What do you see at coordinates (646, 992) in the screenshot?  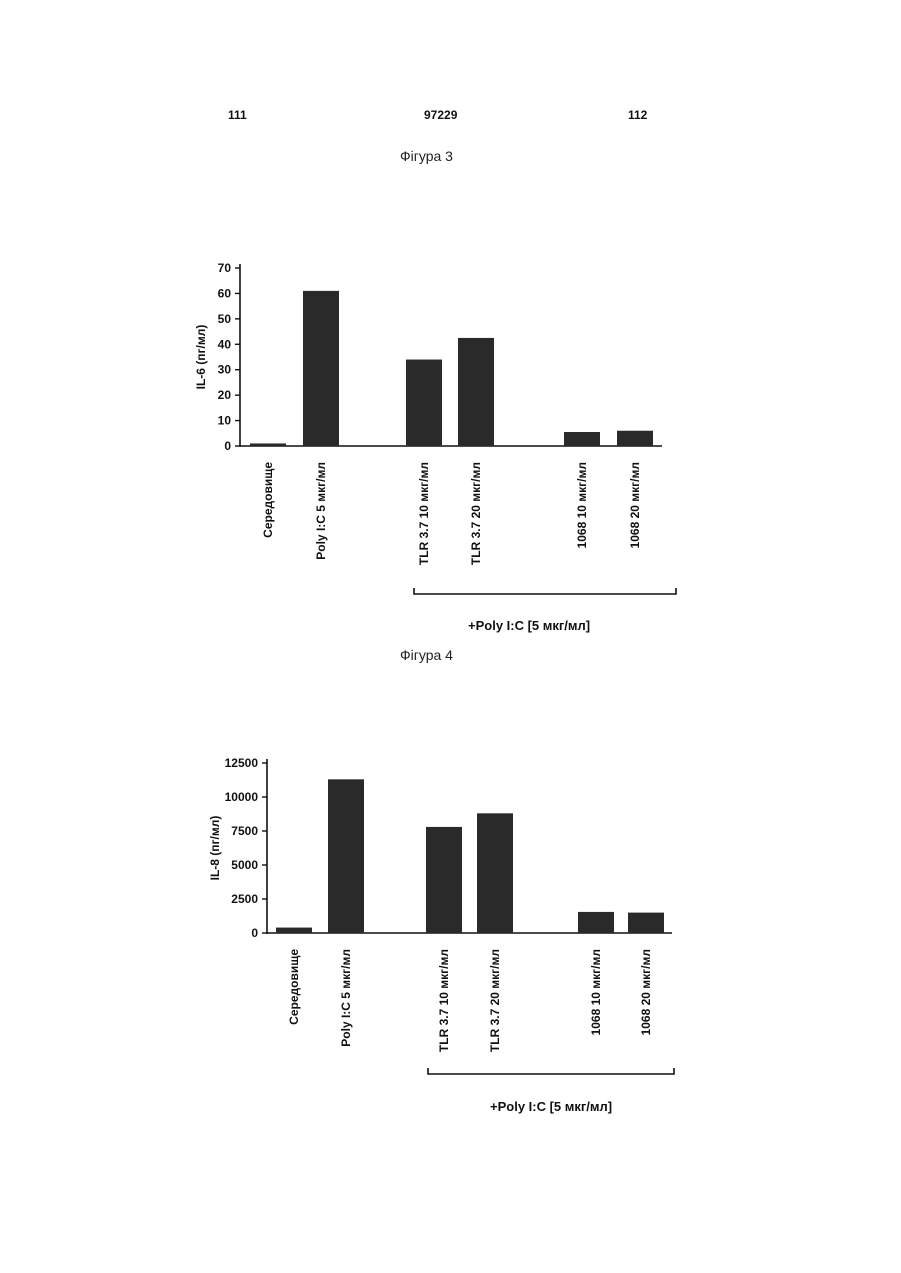 I see `category-label: 1068 20 мкг/мл` at bounding box center [646, 992].